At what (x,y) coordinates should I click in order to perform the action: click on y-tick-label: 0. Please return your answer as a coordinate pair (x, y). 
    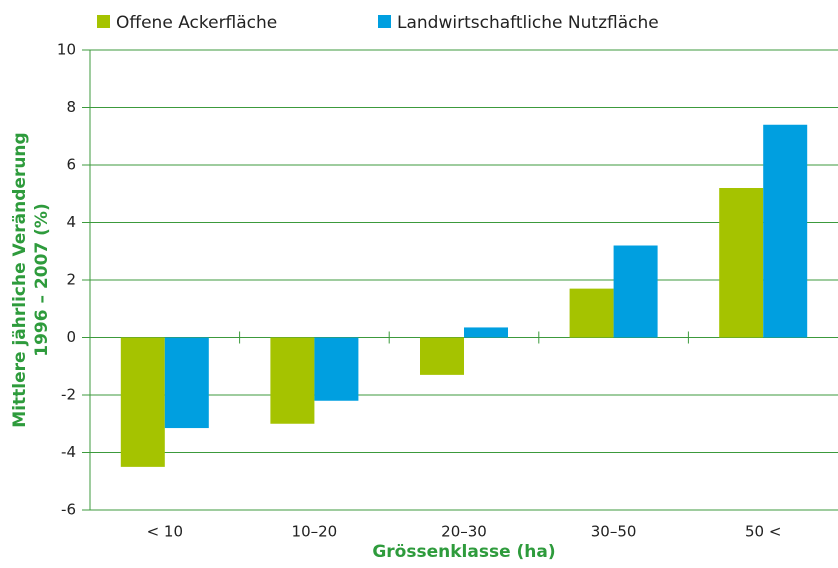
    Looking at the image, I should click on (71, 337).